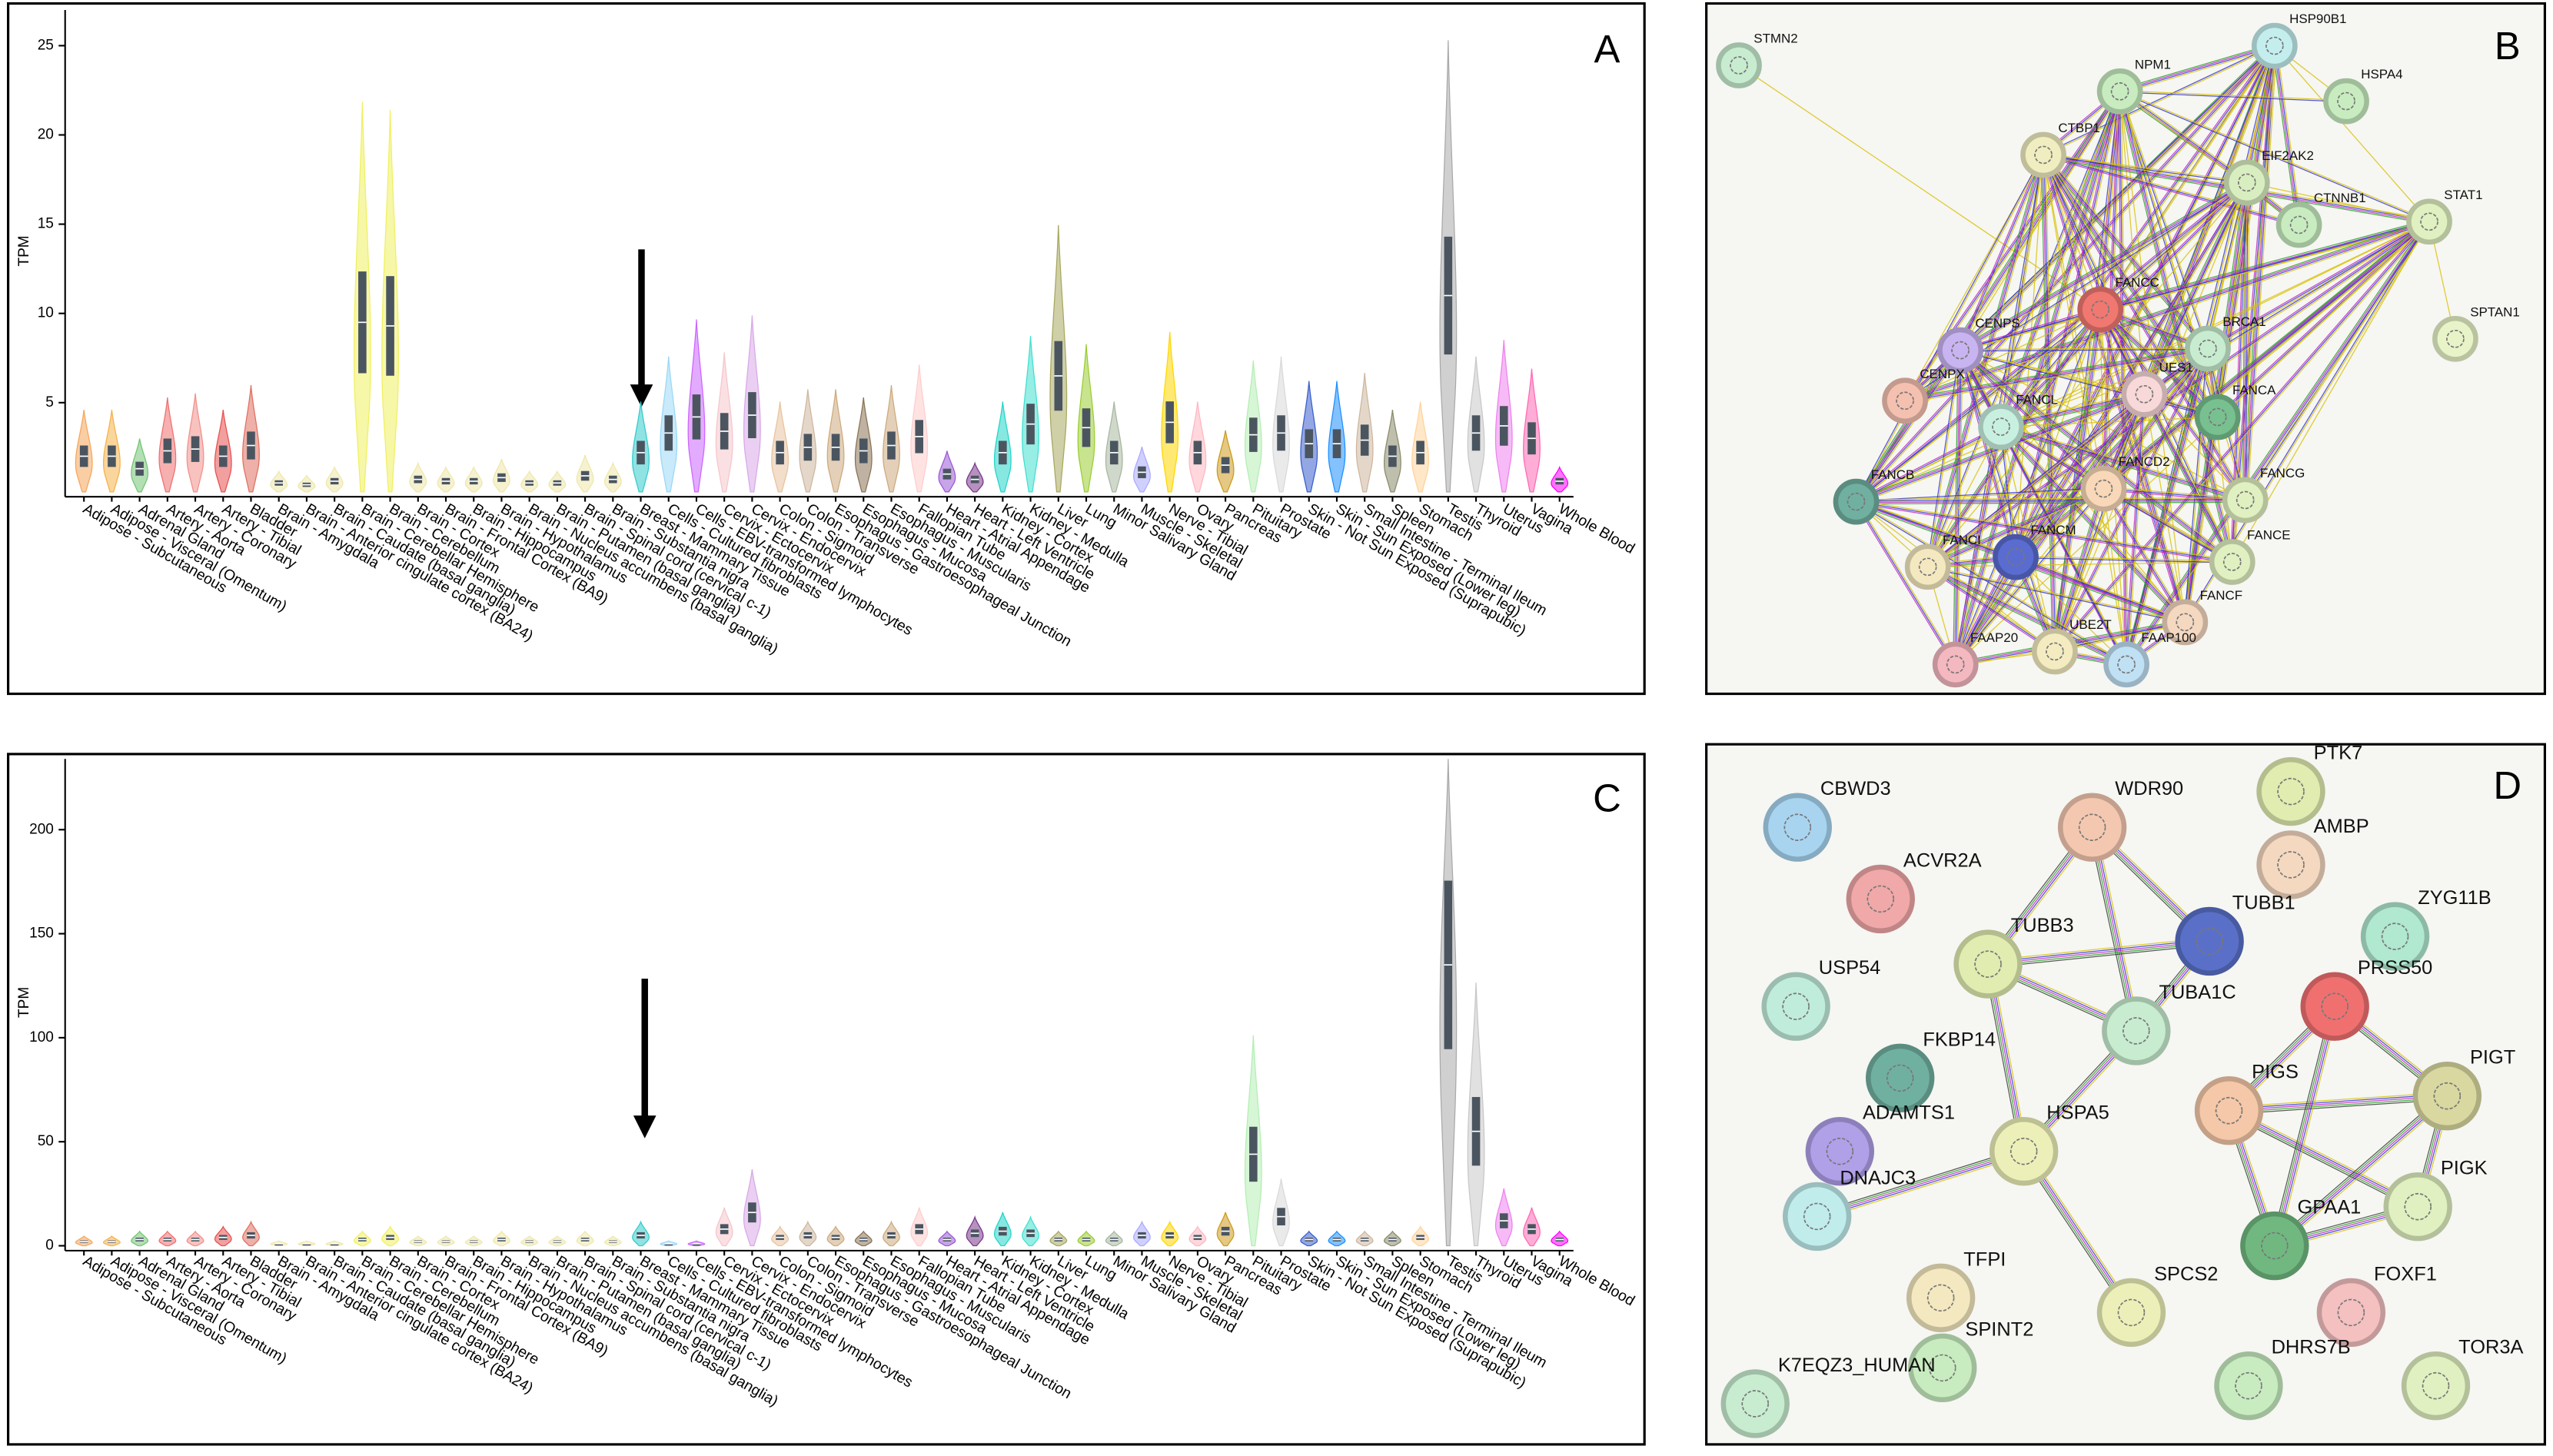 This screenshot has height=1456, width=2553. What do you see at coordinates (2493, 1058) in the screenshot?
I see `node-label: PIGT` at bounding box center [2493, 1058].